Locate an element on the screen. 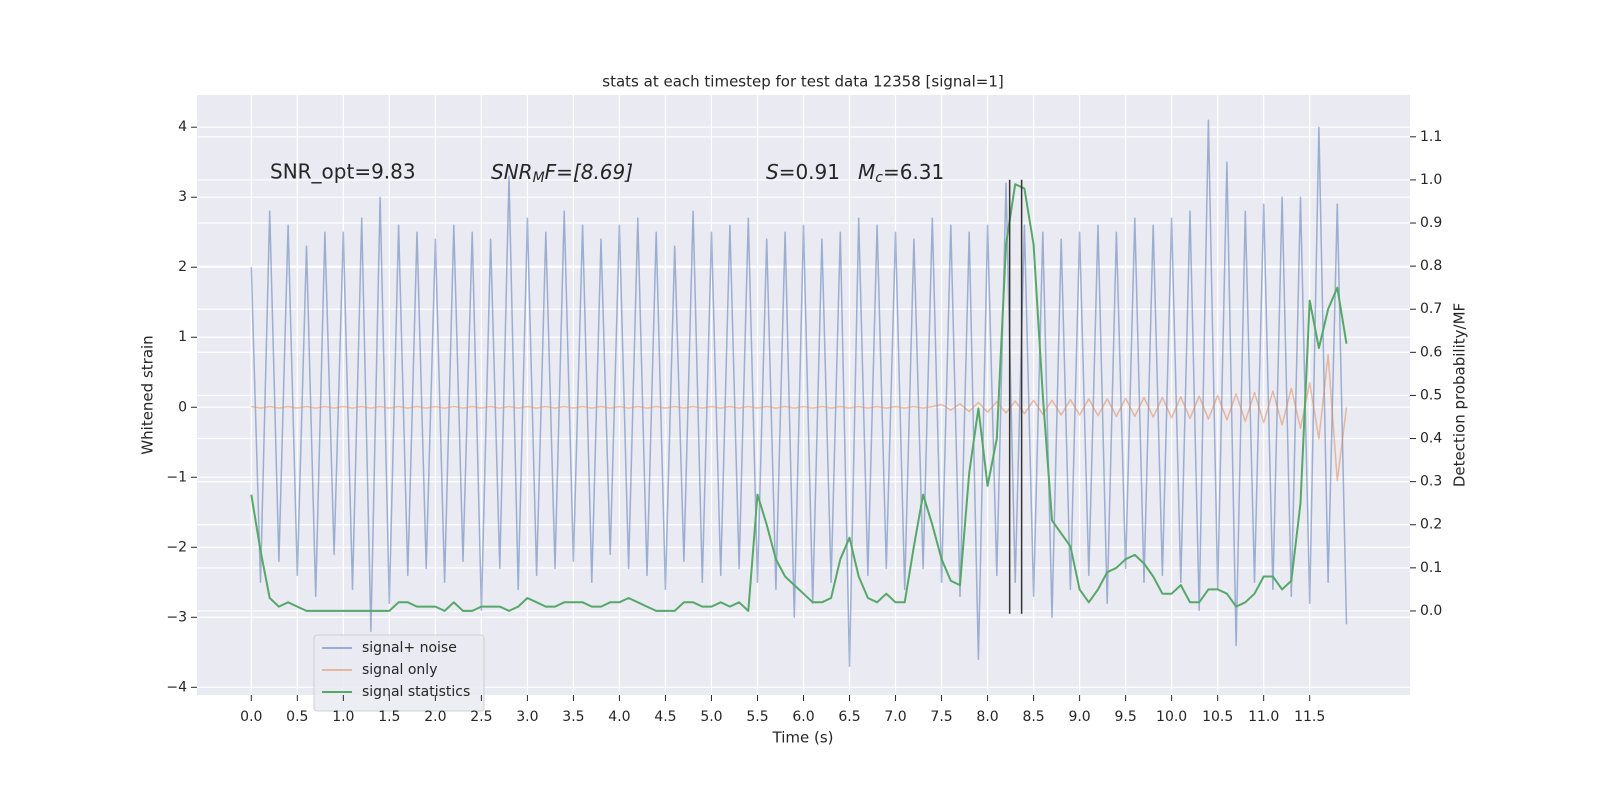 The width and height of the screenshot is (1600, 800). annotation: SNRMF=[8.69] is located at coordinates (562, 173).